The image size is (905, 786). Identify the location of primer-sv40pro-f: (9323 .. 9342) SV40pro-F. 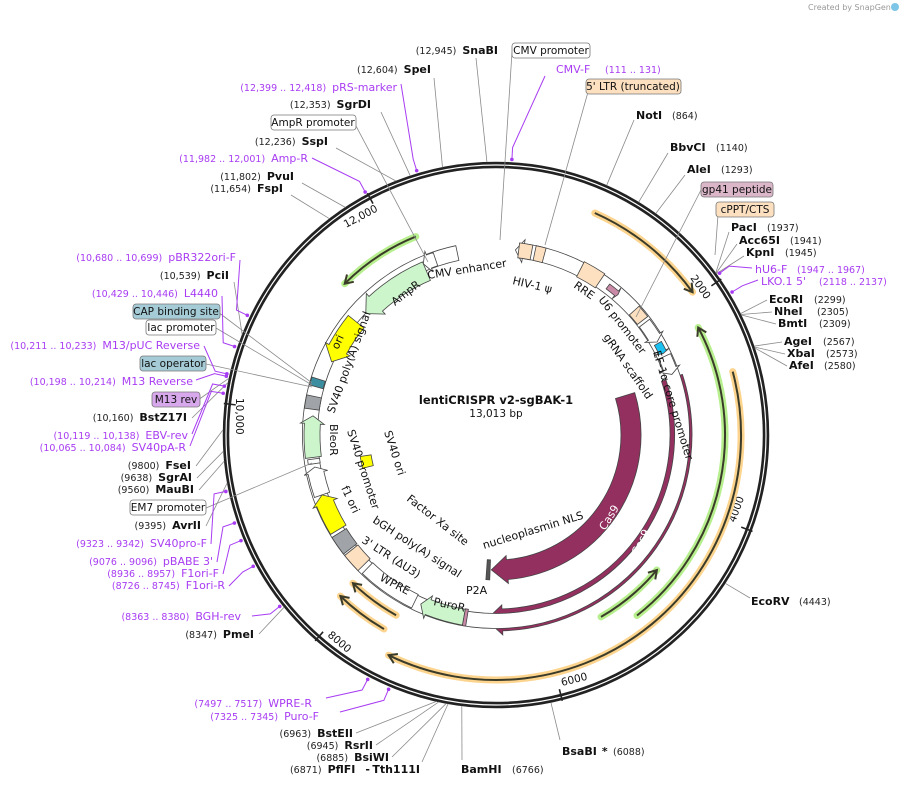
(141, 543).